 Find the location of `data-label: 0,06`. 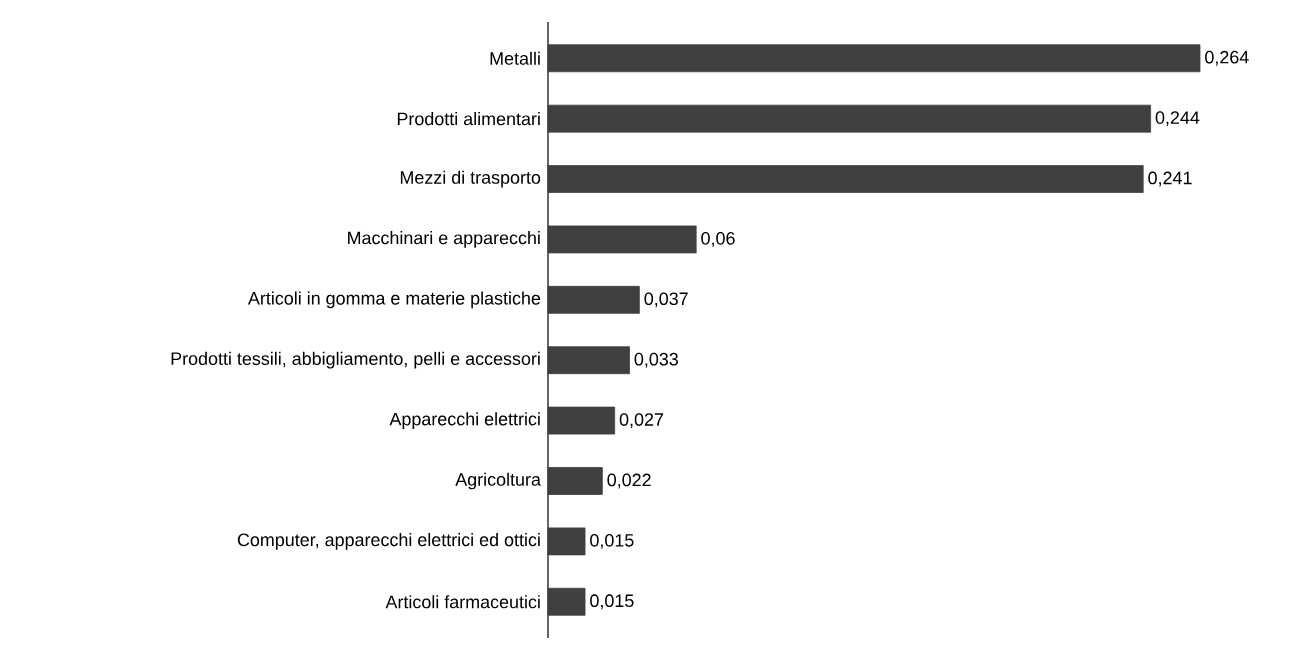

data-label: 0,06 is located at coordinates (718, 239).